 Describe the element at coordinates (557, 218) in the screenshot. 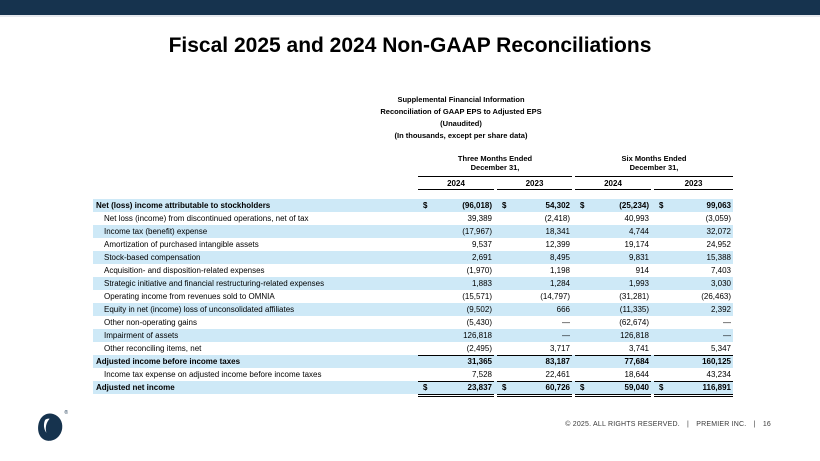

I see `value: (2,418)` at that location.